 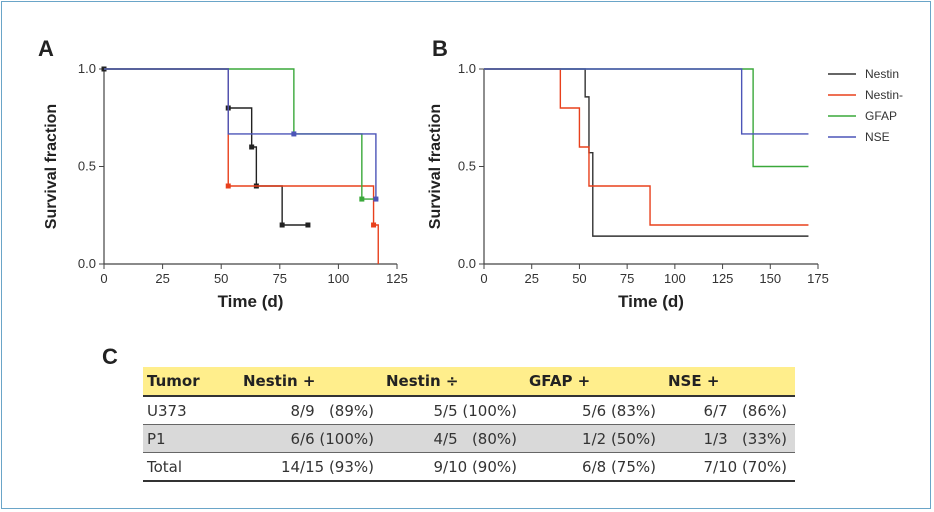 What do you see at coordinates (440, 48) in the screenshot?
I see `panel-label-b: B` at bounding box center [440, 48].